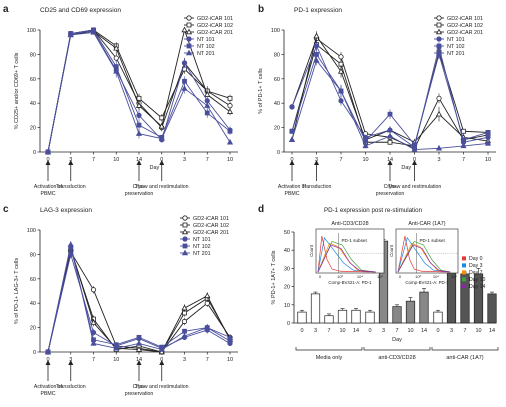 Image resolution: width=506 pixels, height=407 pixels. I want to click on group-label: Media only, so click(329, 358).